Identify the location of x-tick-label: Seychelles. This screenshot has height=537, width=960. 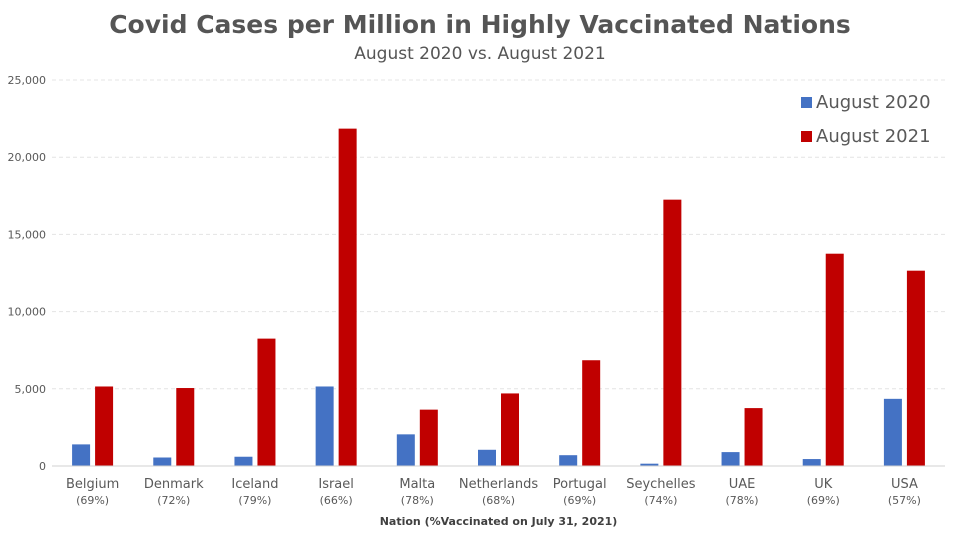
(661, 484).